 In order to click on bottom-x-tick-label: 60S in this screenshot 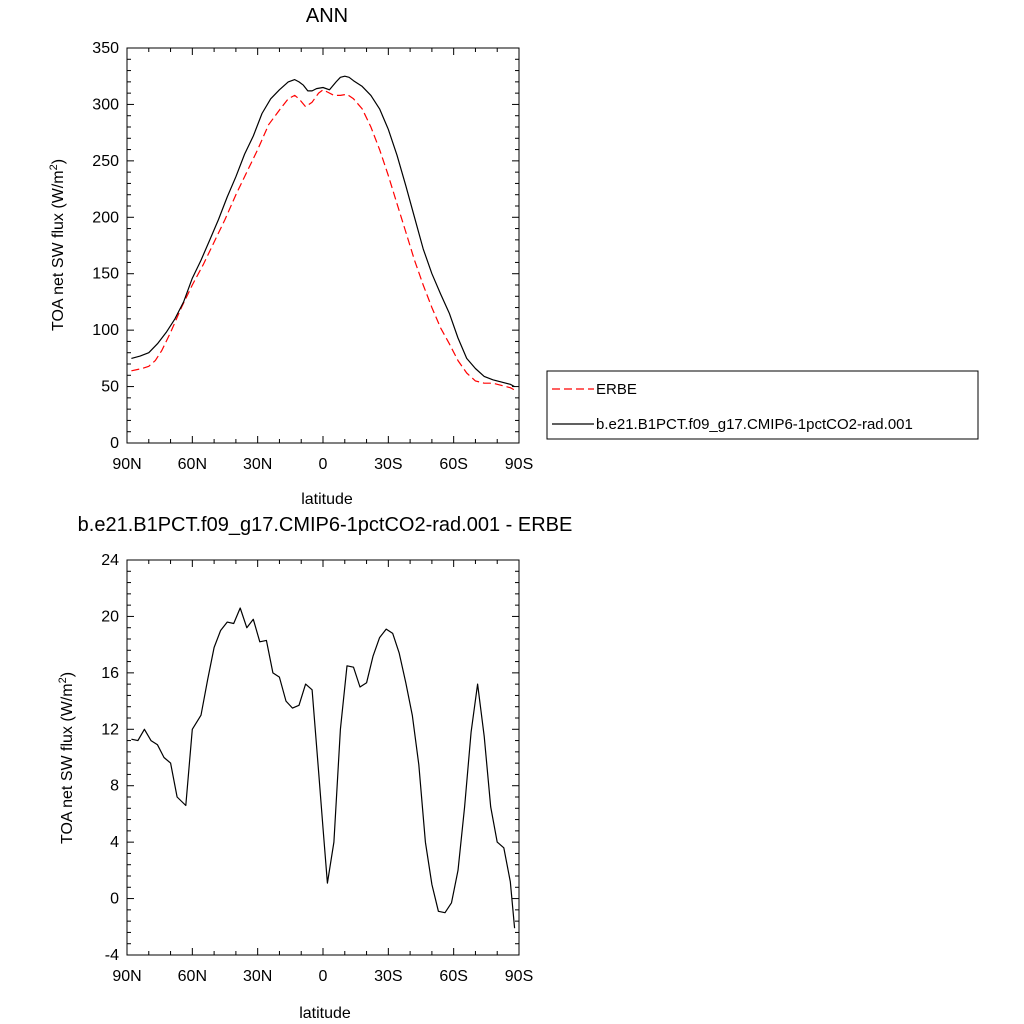, I will do `click(453, 976)`.